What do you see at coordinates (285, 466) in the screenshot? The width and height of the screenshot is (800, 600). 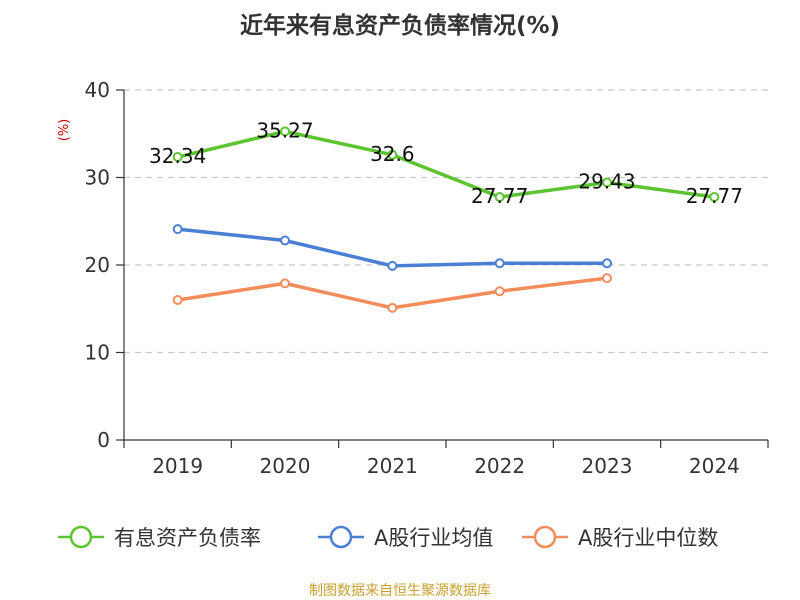 I see `x-tick-label: 2020` at bounding box center [285, 466].